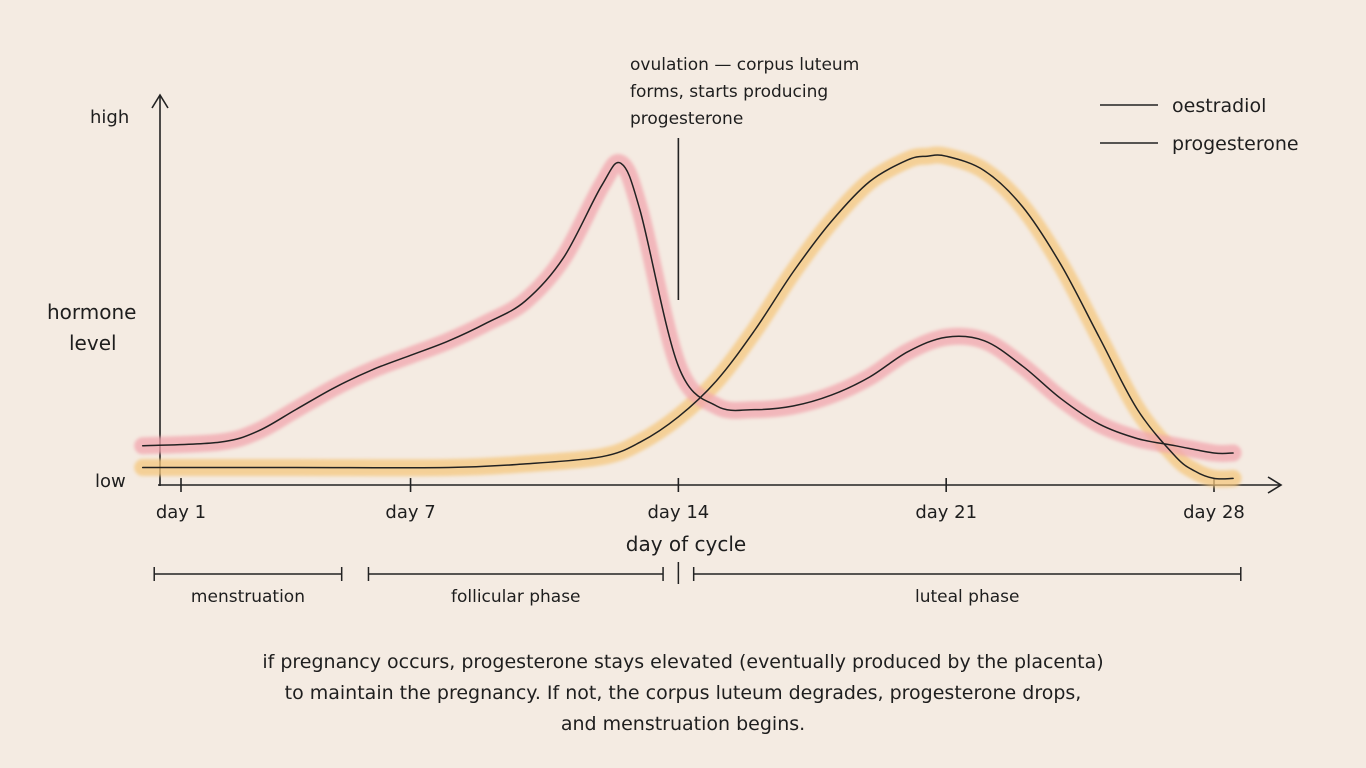 The image size is (1366, 768). What do you see at coordinates (744, 65) in the screenshot?
I see `ovulation-annotation-line1: ovulation — corpus luteum` at bounding box center [744, 65].